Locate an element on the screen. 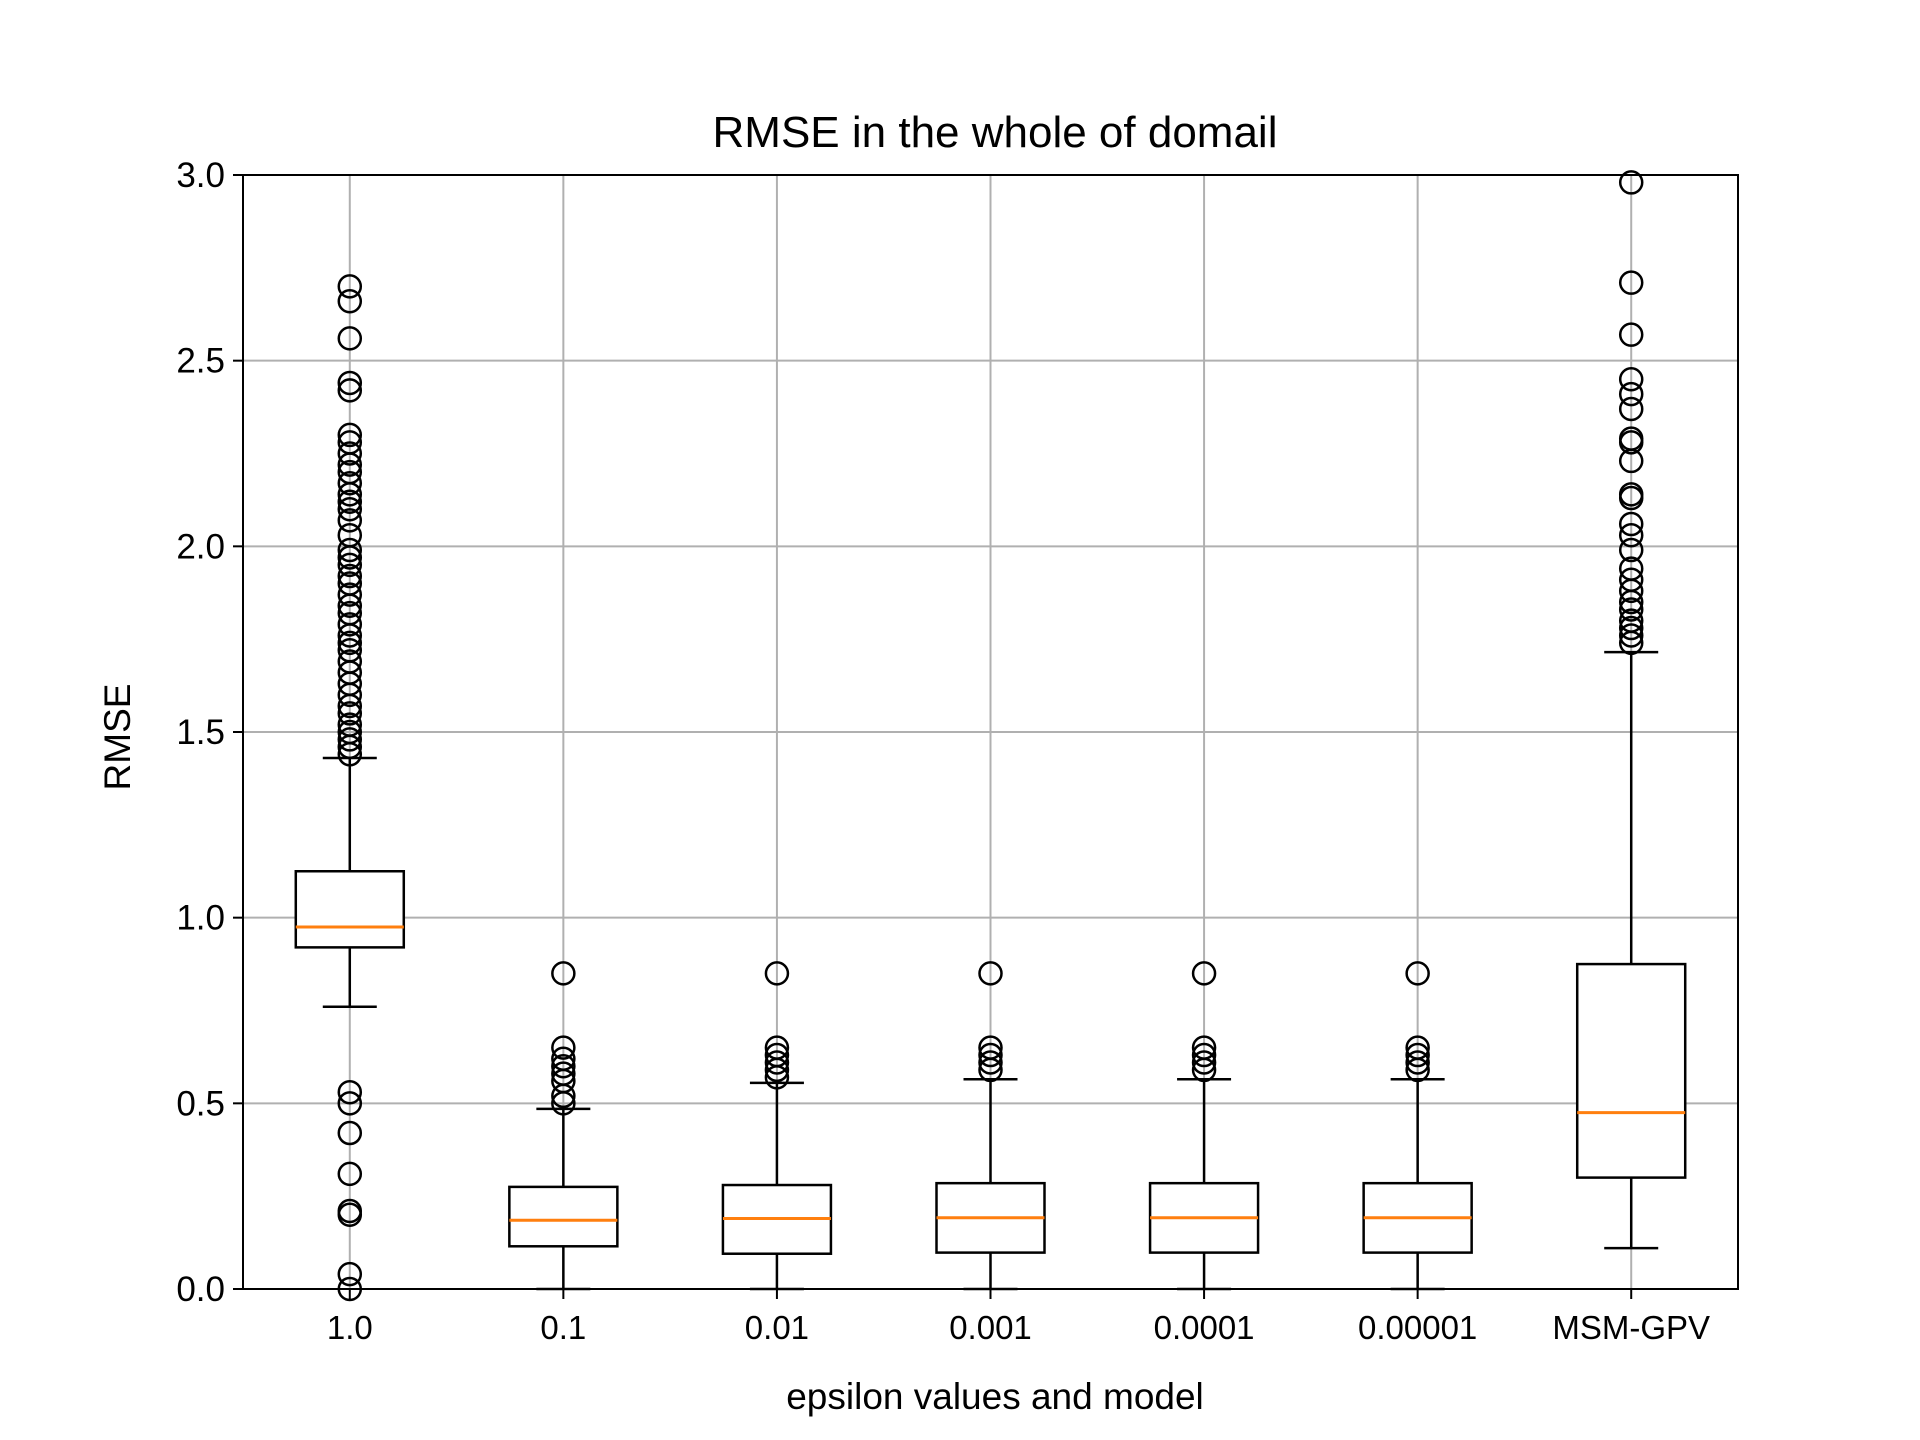 This screenshot has width=1920, height=1440. x-tick-label: 0.001 is located at coordinates (990, 1327).